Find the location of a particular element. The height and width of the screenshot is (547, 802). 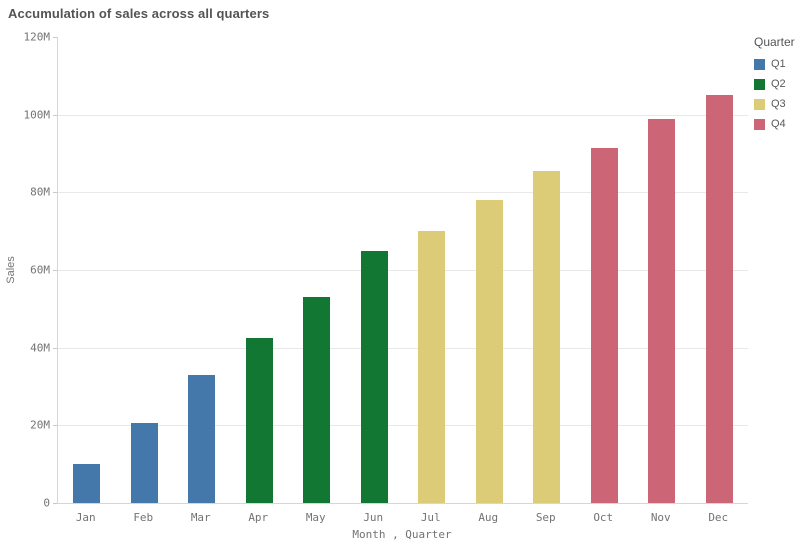

y-tick-label-0: 0 is located at coordinates (46, 503).